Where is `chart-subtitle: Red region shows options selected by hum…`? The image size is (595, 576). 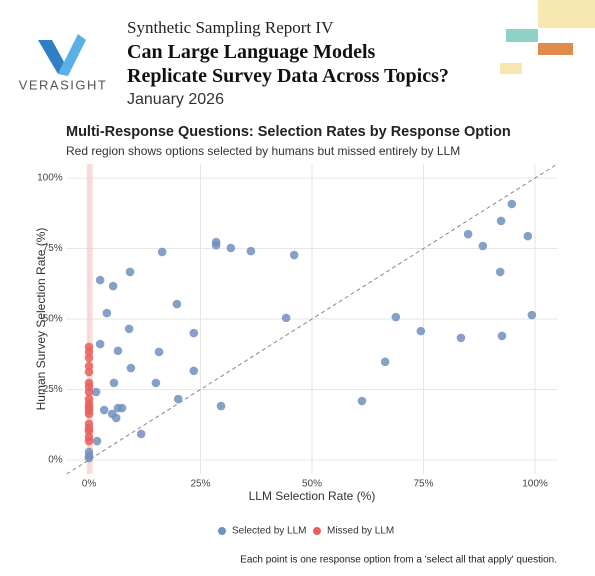 chart-subtitle: Red region shows options selected by hum… is located at coordinates (263, 151).